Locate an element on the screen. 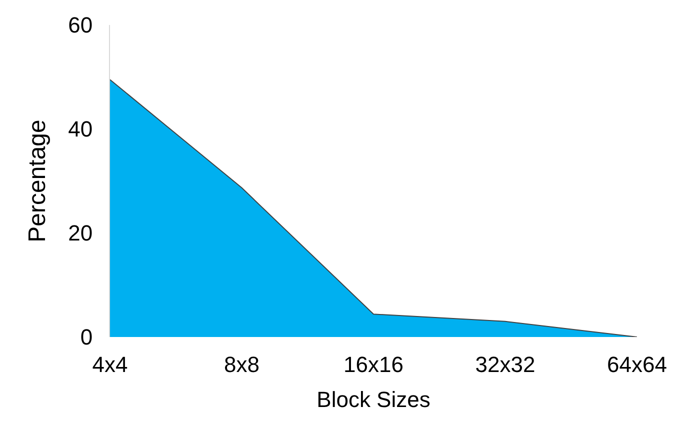 This screenshot has width=697, height=427. y-tick-label: 20 is located at coordinates (80, 233).